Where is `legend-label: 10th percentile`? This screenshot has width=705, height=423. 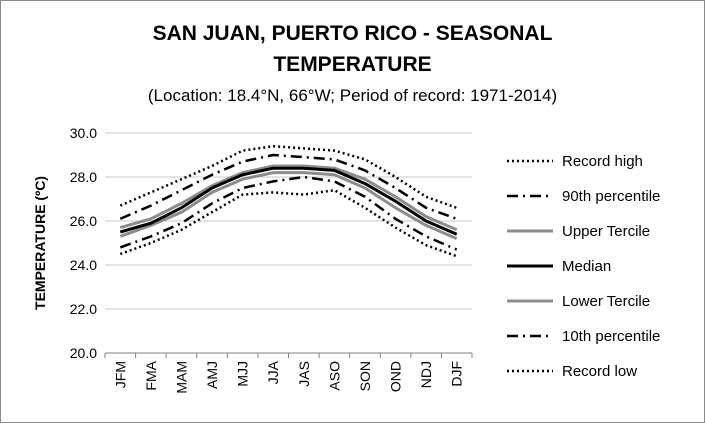
legend-label: 10th percentile is located at coordinates (611, 336).